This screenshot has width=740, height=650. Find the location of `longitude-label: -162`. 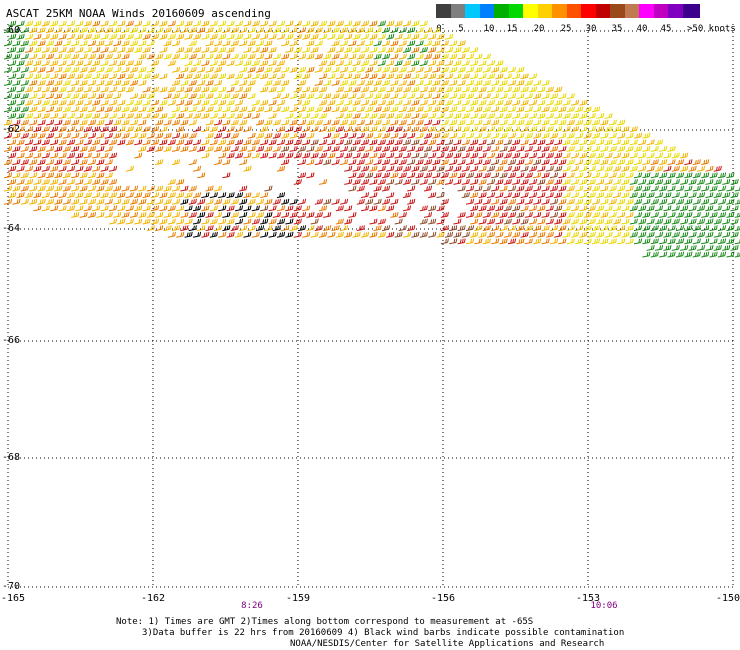

longitude-label: -162 is located at coordinates (153, 598).